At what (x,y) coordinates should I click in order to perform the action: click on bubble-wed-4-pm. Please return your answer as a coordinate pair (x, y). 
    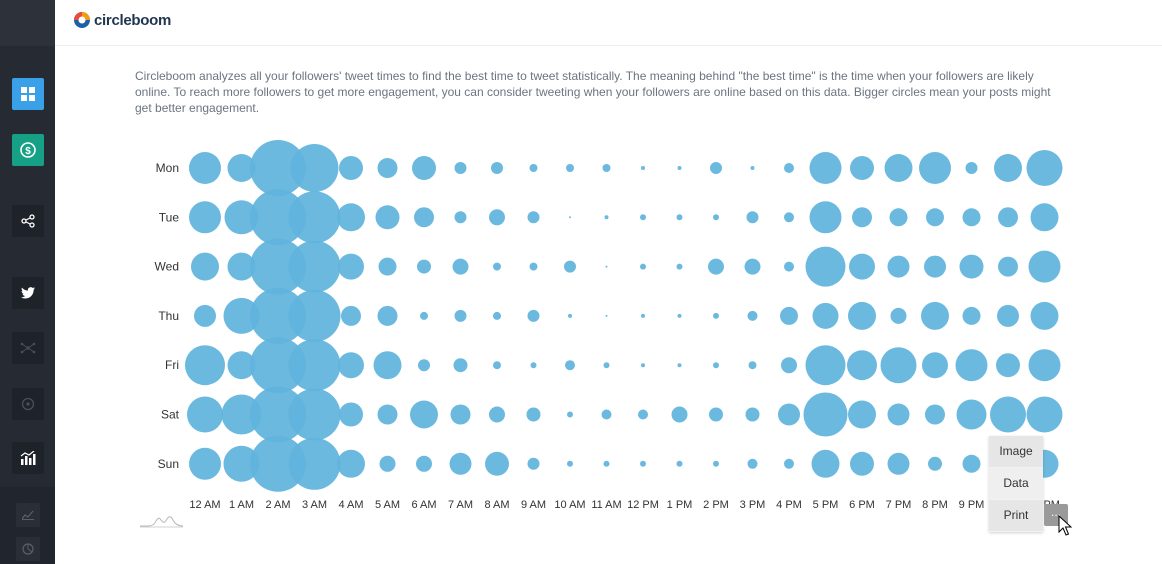
    Looking at the image, I should click on (789, 266).